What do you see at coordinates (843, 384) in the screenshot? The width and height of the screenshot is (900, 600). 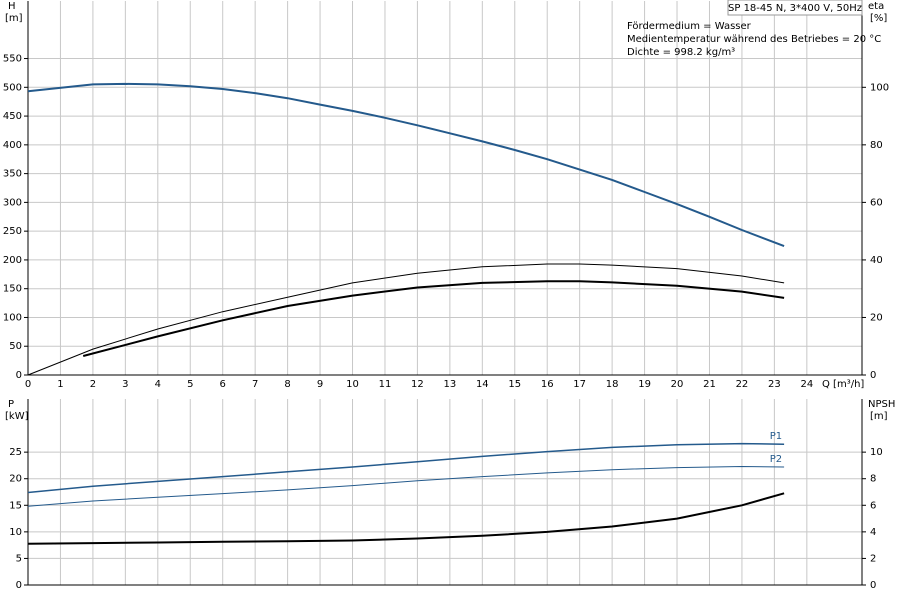 I see `x-axis-label: Q [m³/h]` at bounding box center [843, 384].